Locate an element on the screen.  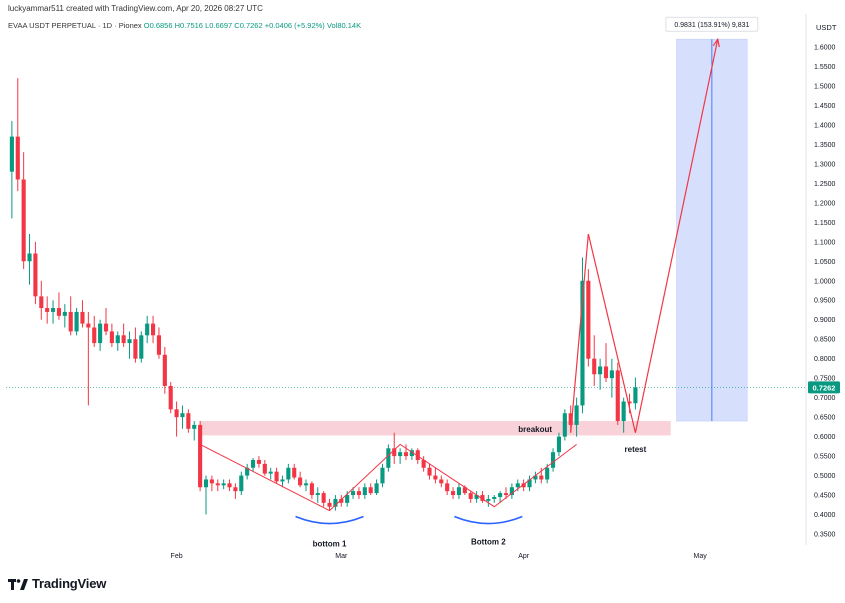
y-tick-label: 0.6000 is located at coordinates (825, 437).